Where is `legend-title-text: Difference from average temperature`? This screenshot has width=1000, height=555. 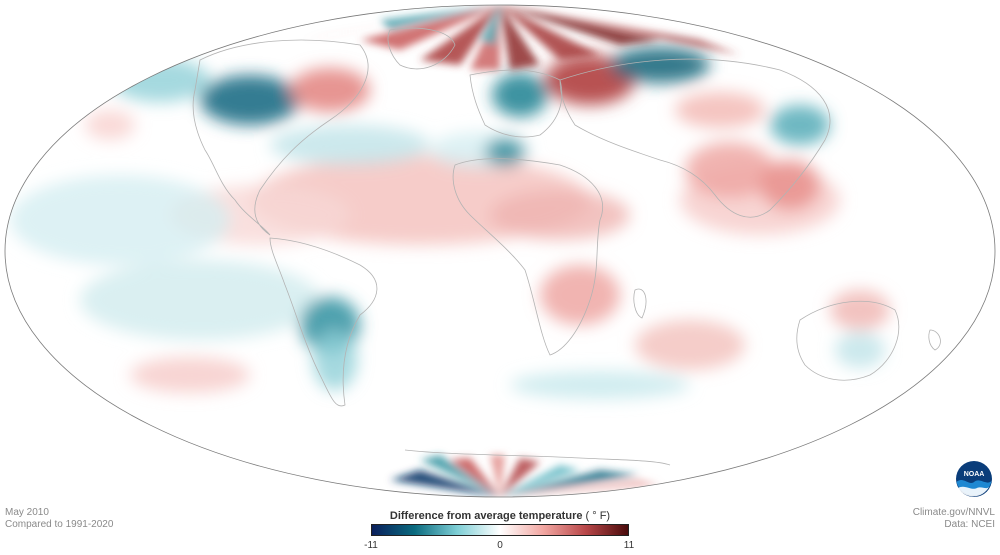
legend-title-text: Difference from average temperature is located at coordinates (486, 516).